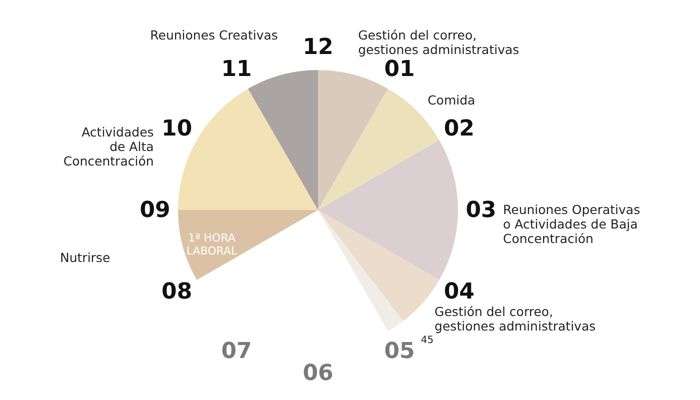 The image size is (700, 400). What do you see at coordinates (571, 224) in the screenshot?
I see `slice-label: Reuniones Operativas o Actividades de Baja Concentración` at bounding box center [571, 224].